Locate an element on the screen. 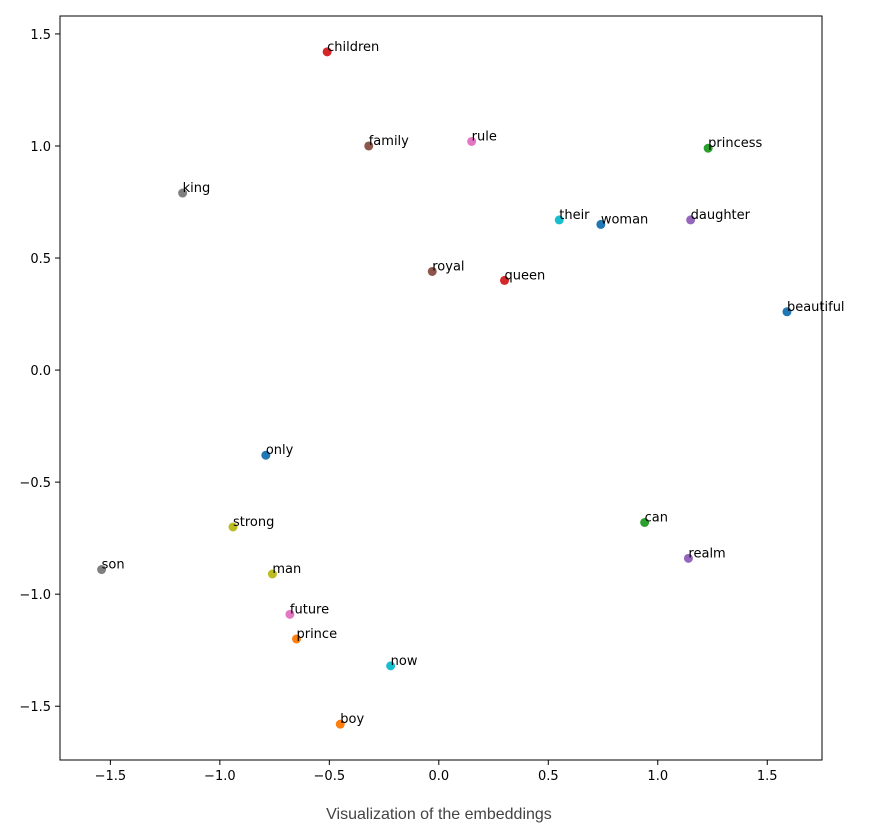 The image size is (878, 836). point-label-strong: strong is located at coordinates (253, 522).